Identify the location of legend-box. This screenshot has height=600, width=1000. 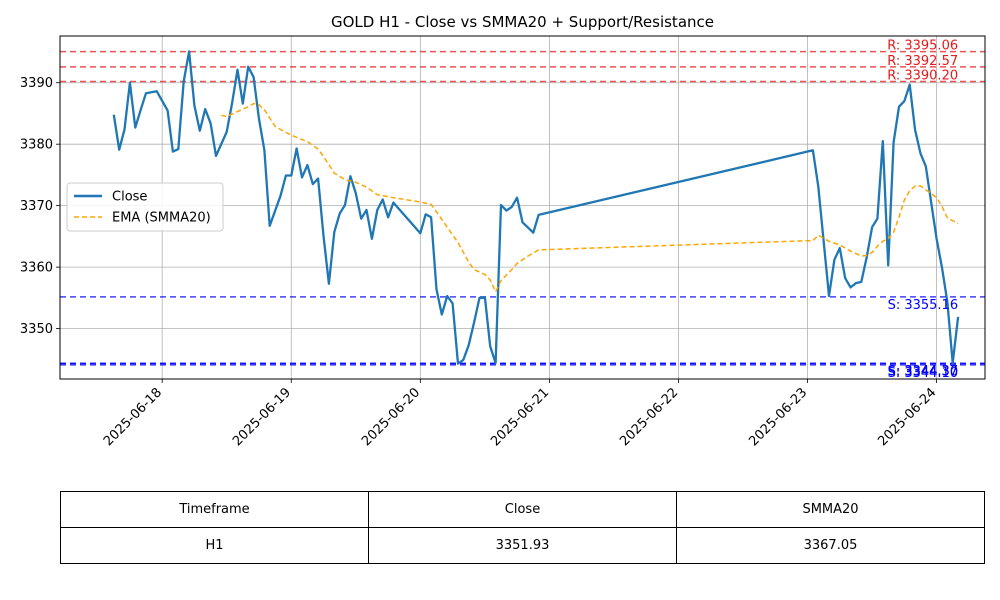
(145, 207).